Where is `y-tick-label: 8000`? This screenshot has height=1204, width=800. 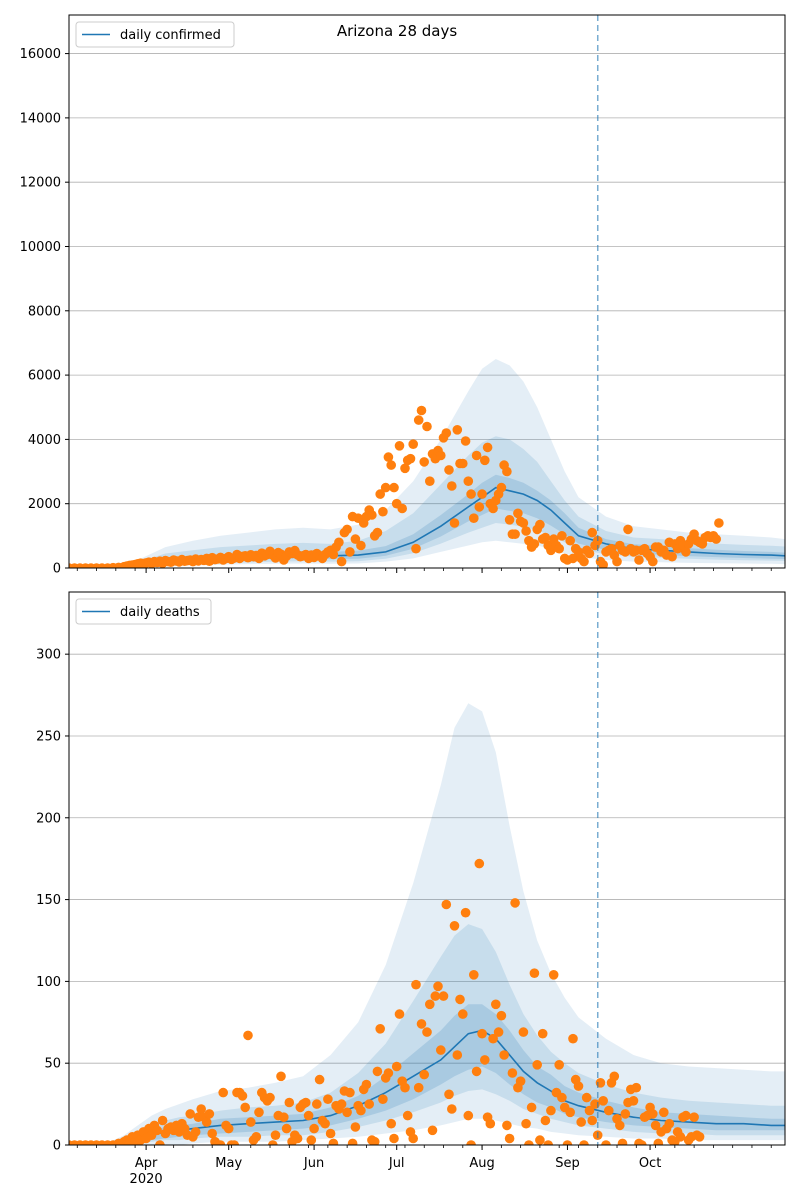 y-tick-label: 8000 is located at coordinates (44, 311).